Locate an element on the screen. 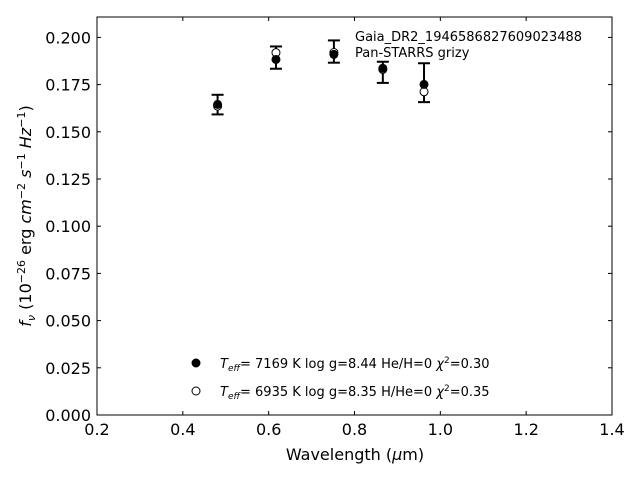 This screenshot has width=640, height=484. y-tick-label: 0.000 is located at coordinates (68, 415).